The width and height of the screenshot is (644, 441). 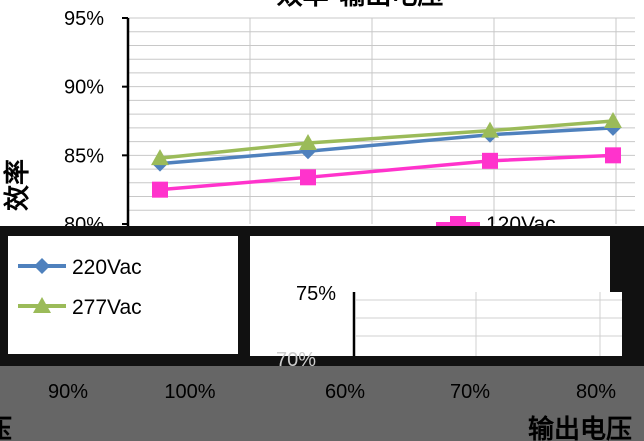 I want to click on series-line-277vac, so click(x=386, y=139).